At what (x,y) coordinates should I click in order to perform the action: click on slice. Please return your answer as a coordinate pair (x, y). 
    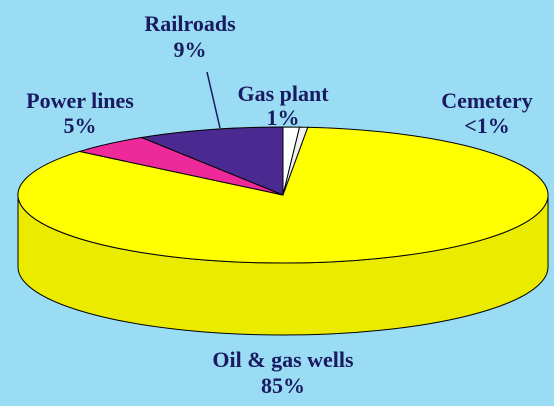
    Looking at the image, I should click on (211, 161).